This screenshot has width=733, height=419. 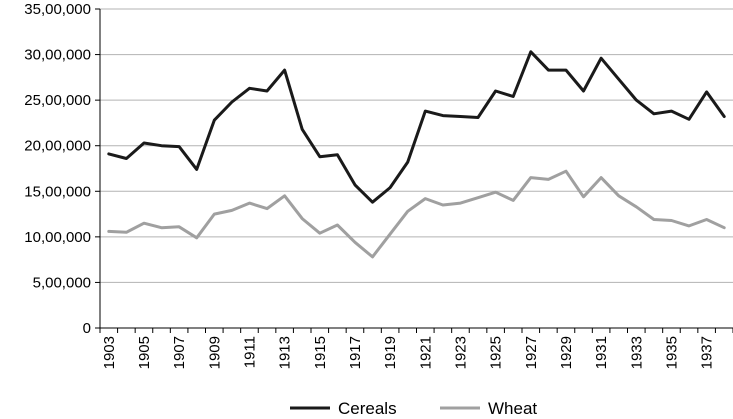 I want to click on x-tick-label: 1923, so click(x=460, y=352).